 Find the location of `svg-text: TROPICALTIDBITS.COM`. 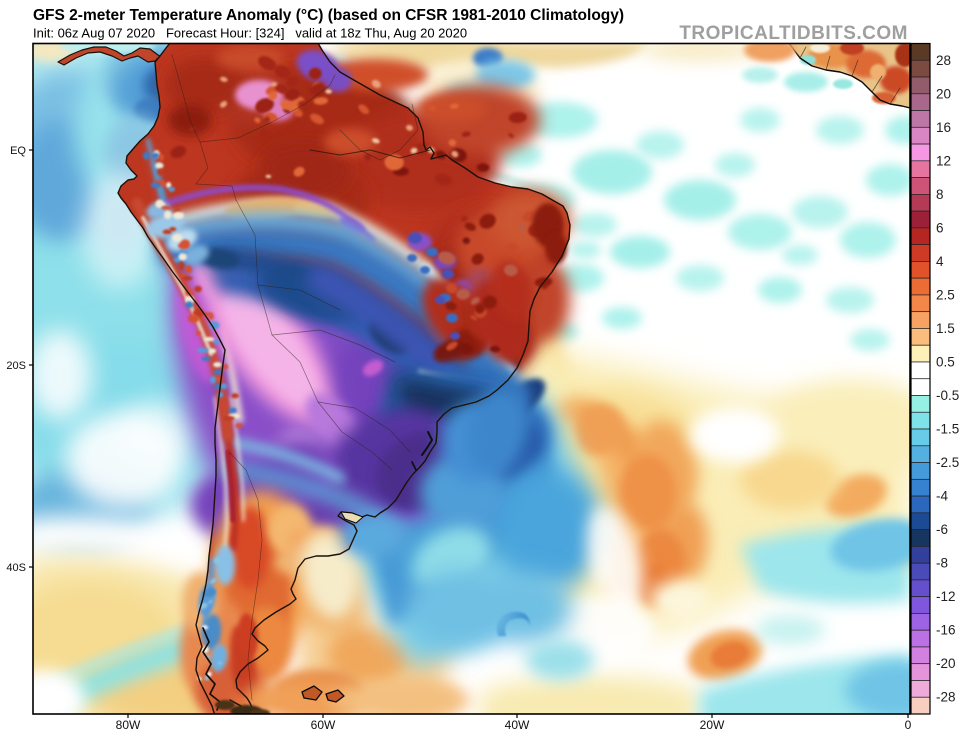

svg-text: TROPICALTIDBITS.COM is located at coordinates (793, 33).